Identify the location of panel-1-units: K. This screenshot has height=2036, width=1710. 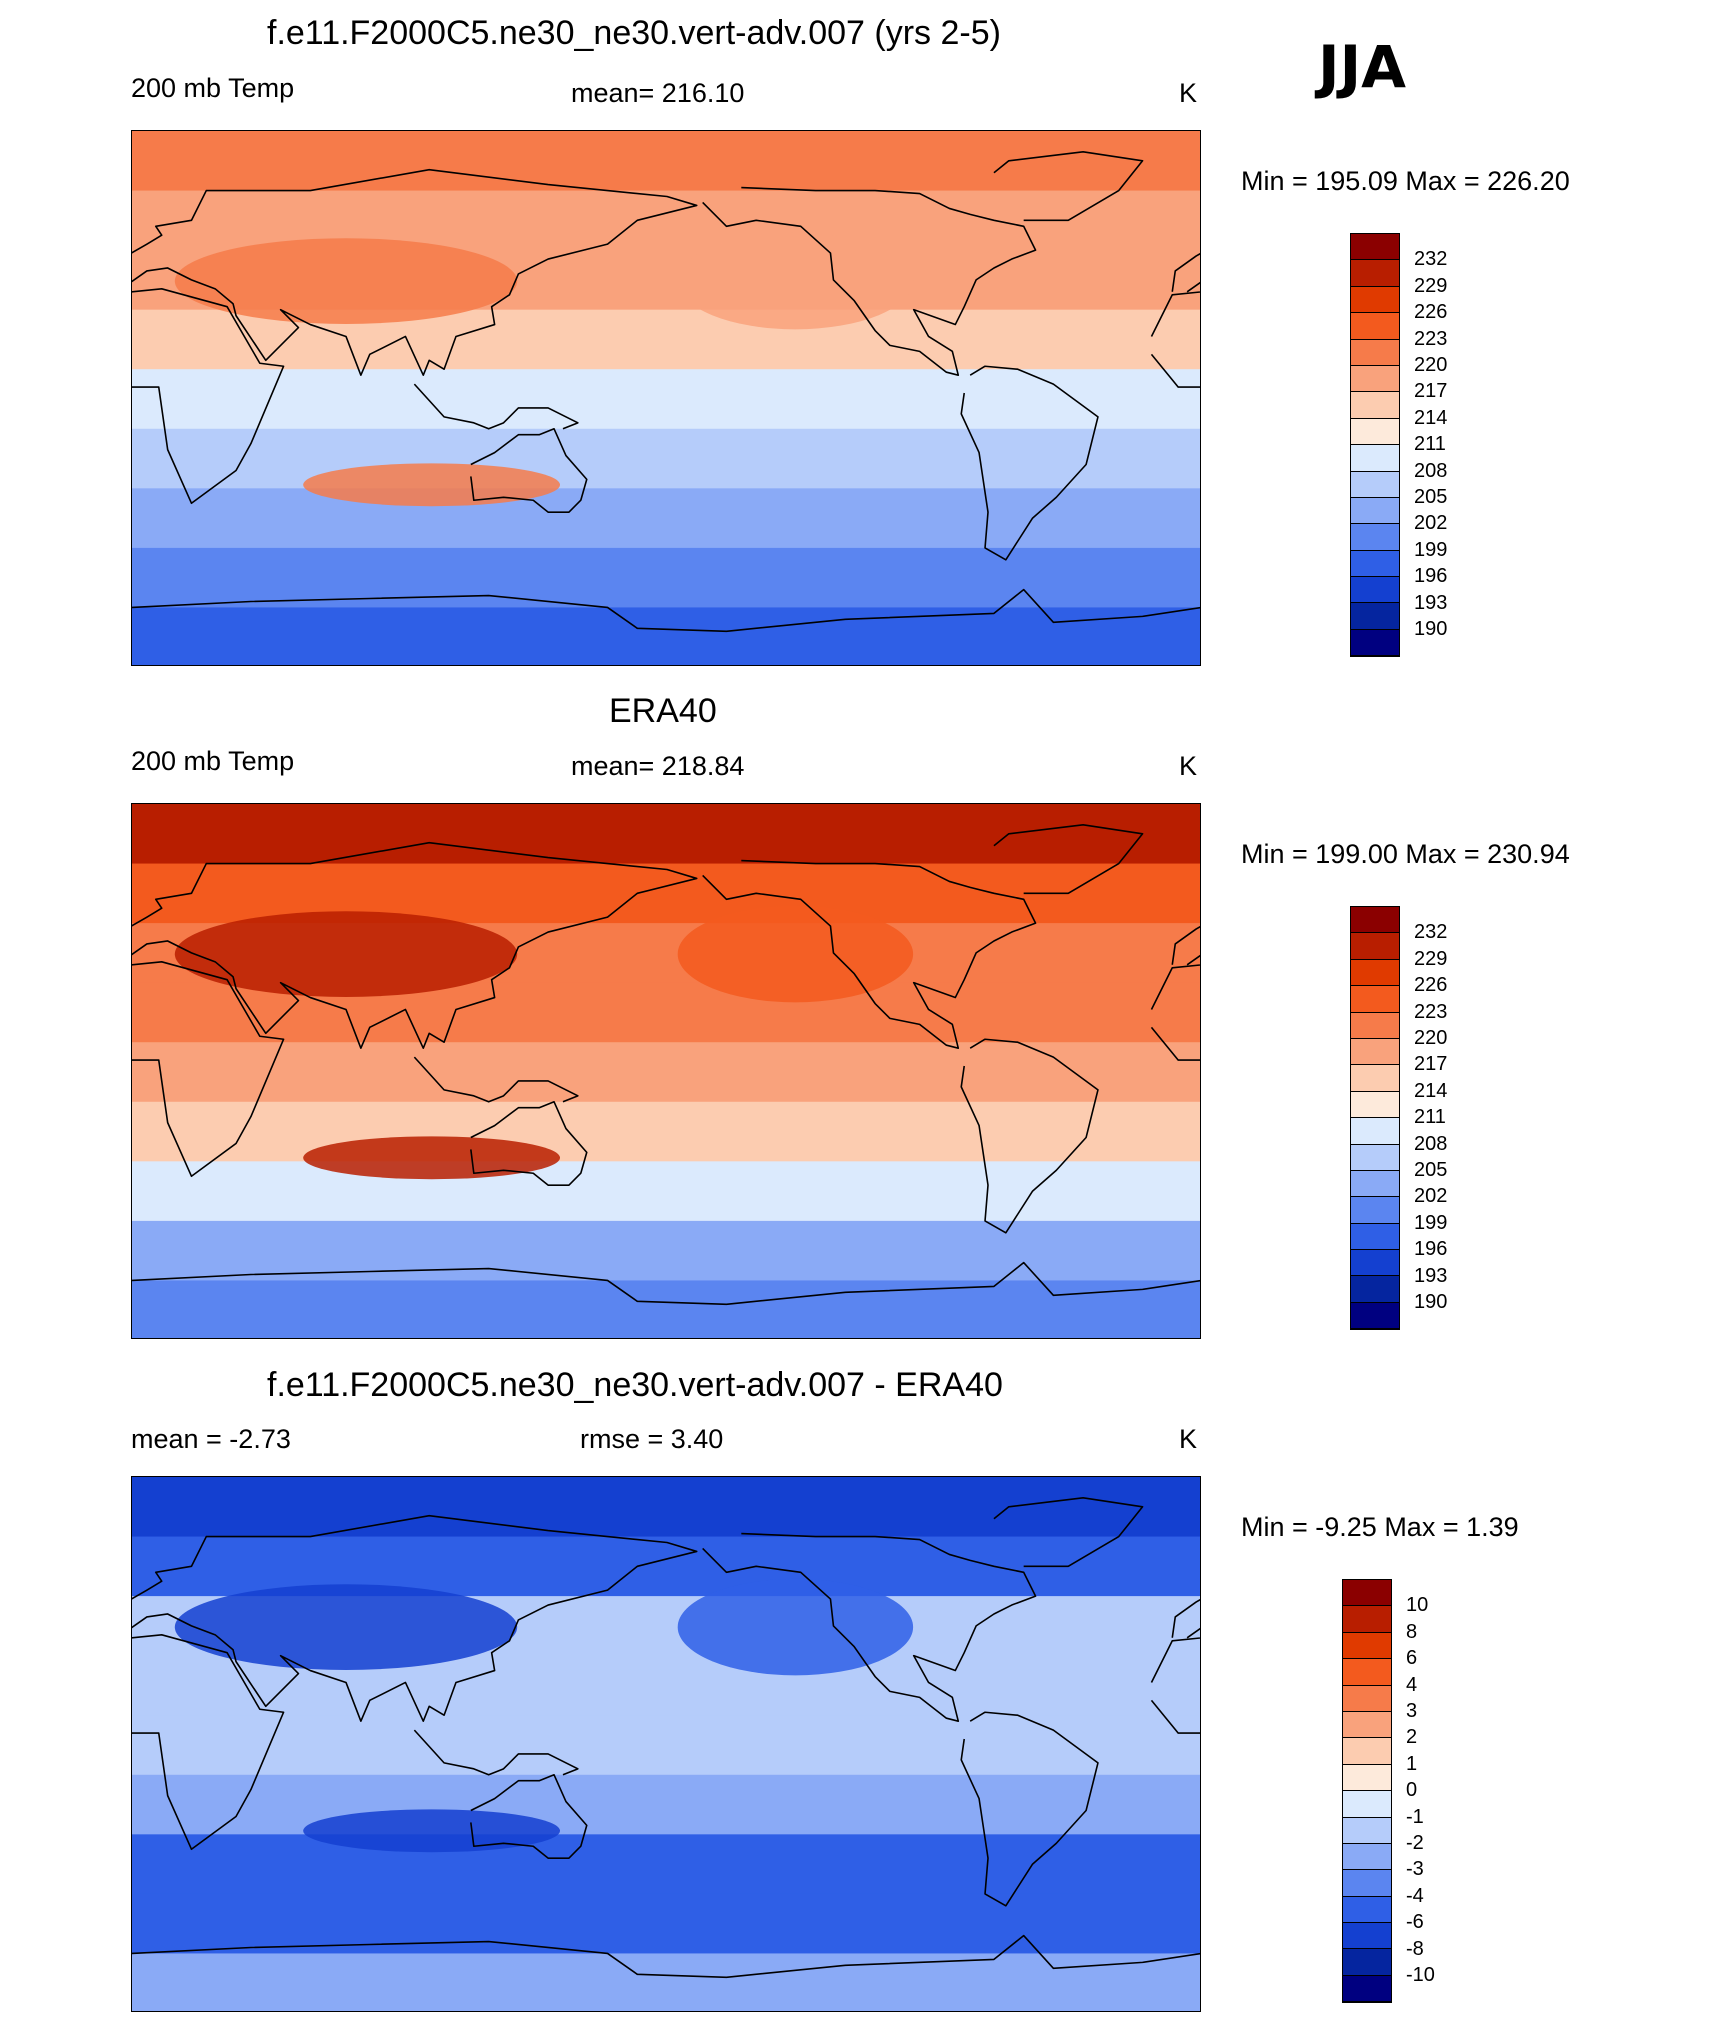
(1188, 93).